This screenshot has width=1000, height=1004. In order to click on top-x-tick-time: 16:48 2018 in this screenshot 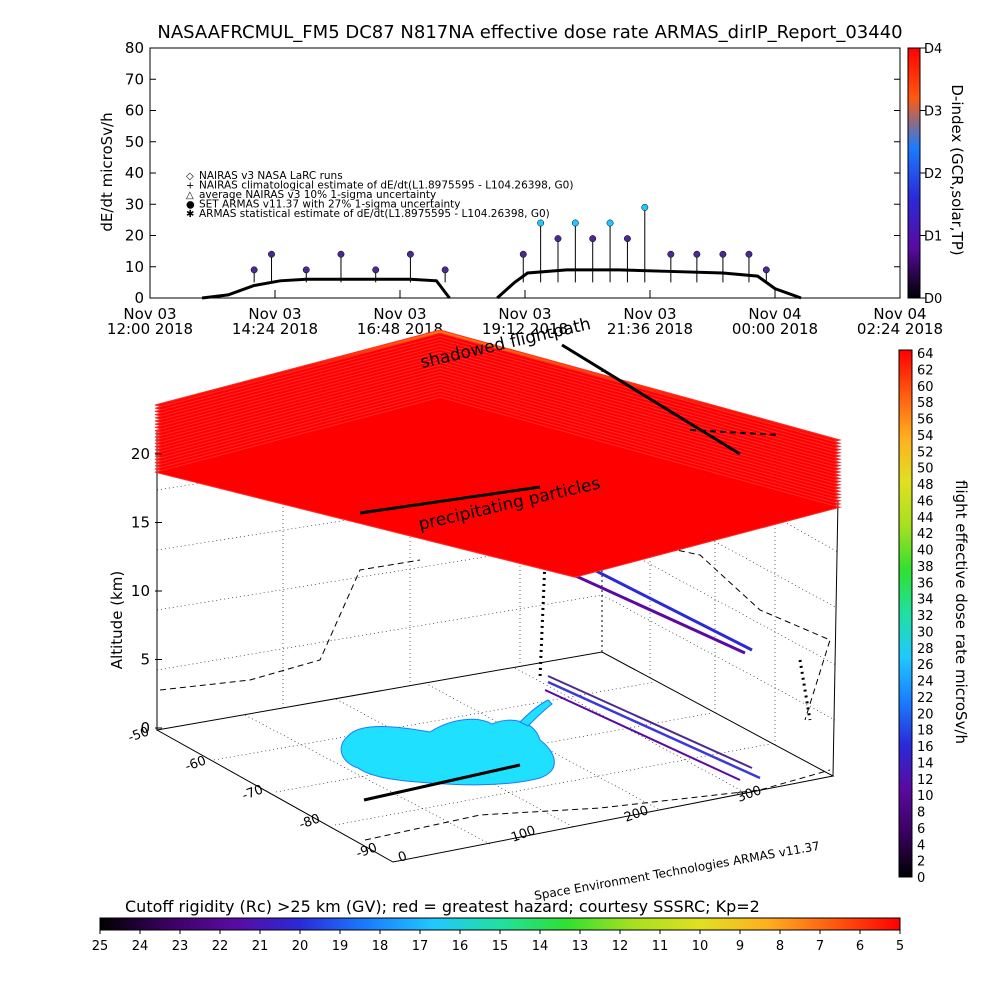, I will do `click(400, 329)`.